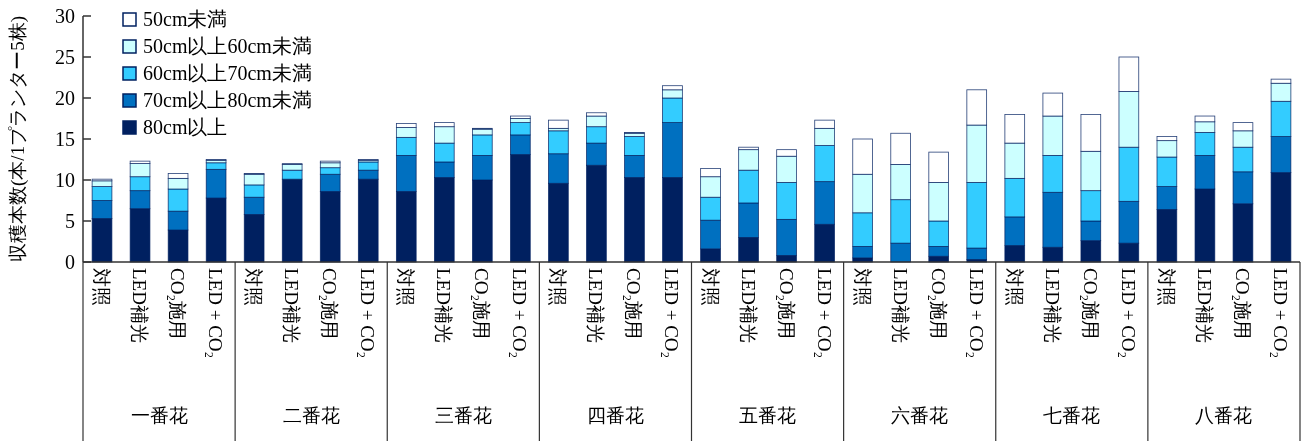 The image size is (1304, 441). What do you see at coordinates (18, 139) in the screenshot?
I see `y-axis-title: 収穫本数(本/1プランター5株)` at bounding box center [18, 139].